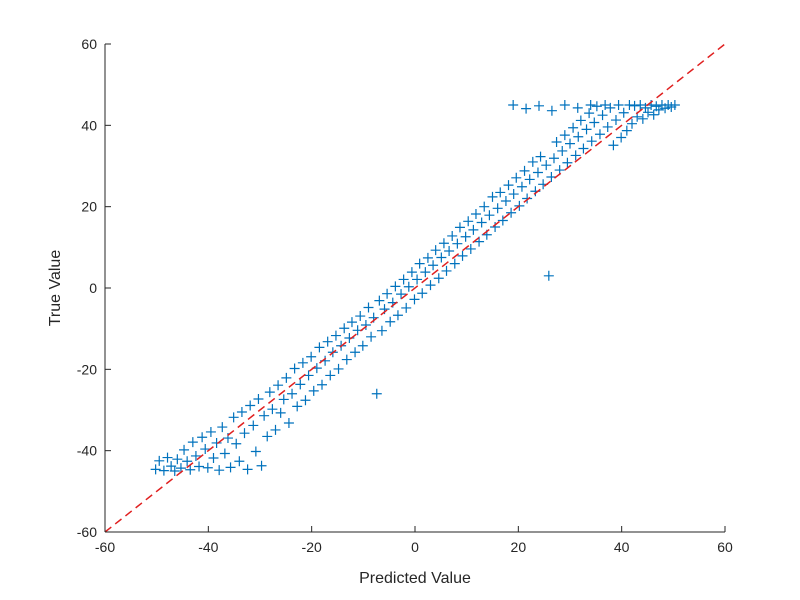 The width and height of the screenshot is (800, 600). Describe the element at coordinates (89, 125) in the screenshot. I see `y-tick-label: 40` at that location.